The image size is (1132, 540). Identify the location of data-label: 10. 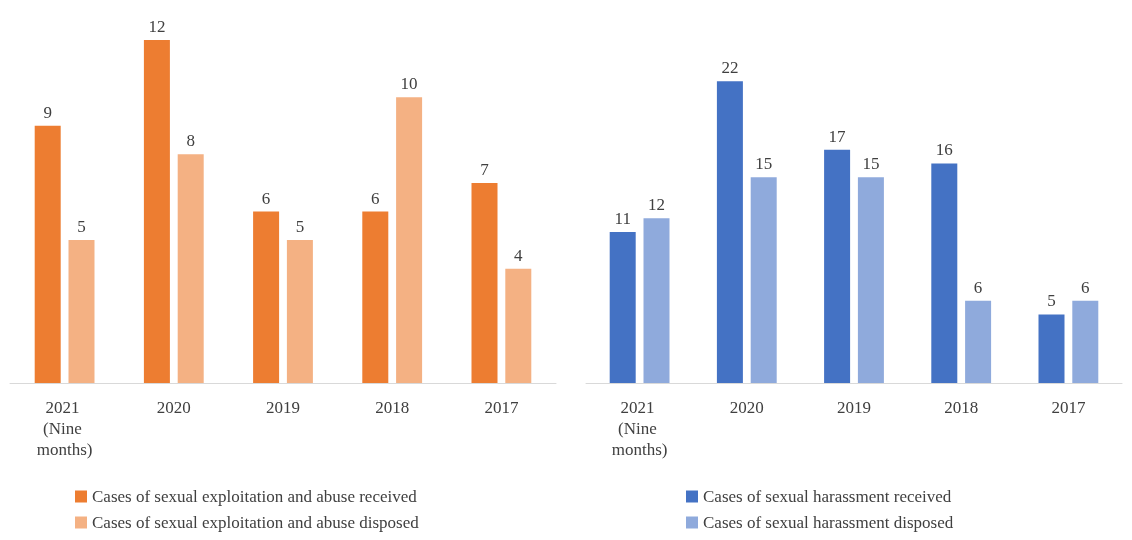
(409, 84).